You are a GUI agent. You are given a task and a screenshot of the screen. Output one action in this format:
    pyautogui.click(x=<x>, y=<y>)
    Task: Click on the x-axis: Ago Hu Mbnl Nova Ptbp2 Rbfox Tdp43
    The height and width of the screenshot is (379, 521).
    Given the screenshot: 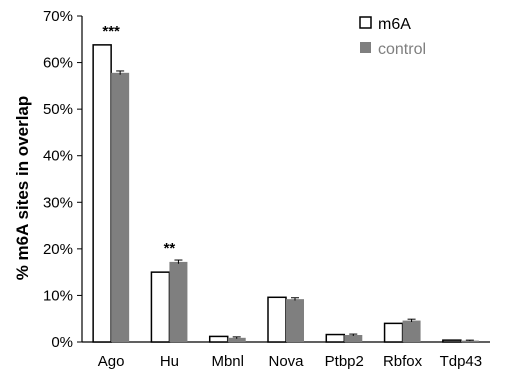 What is the action you would take?
    pyautogui.click(x=286, y=355)
    